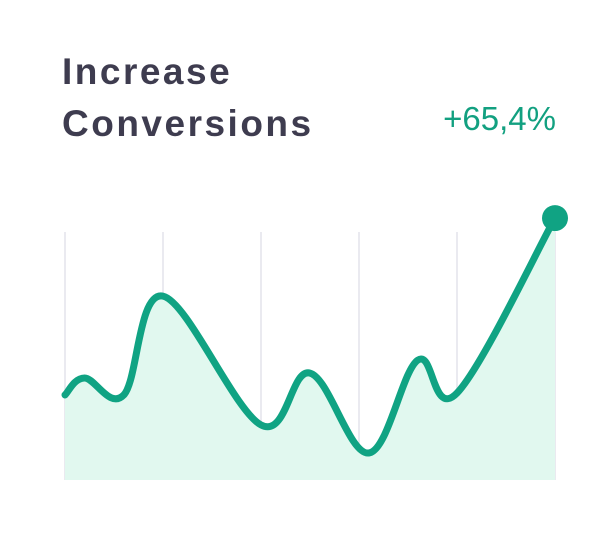 This screenshot has width=616, height=534. What do you see at coordinates (555, 218) in the screenshot?
I see `end-point` at bounding box center [555, 218].